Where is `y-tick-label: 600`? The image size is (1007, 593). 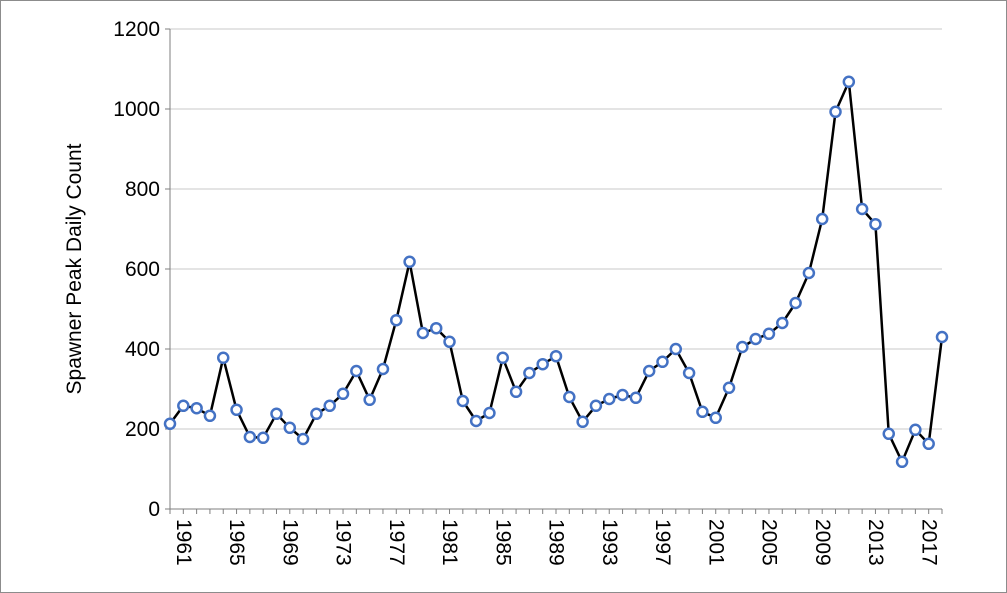 y-tick-label: 600 is located at coordinates (142, 269).